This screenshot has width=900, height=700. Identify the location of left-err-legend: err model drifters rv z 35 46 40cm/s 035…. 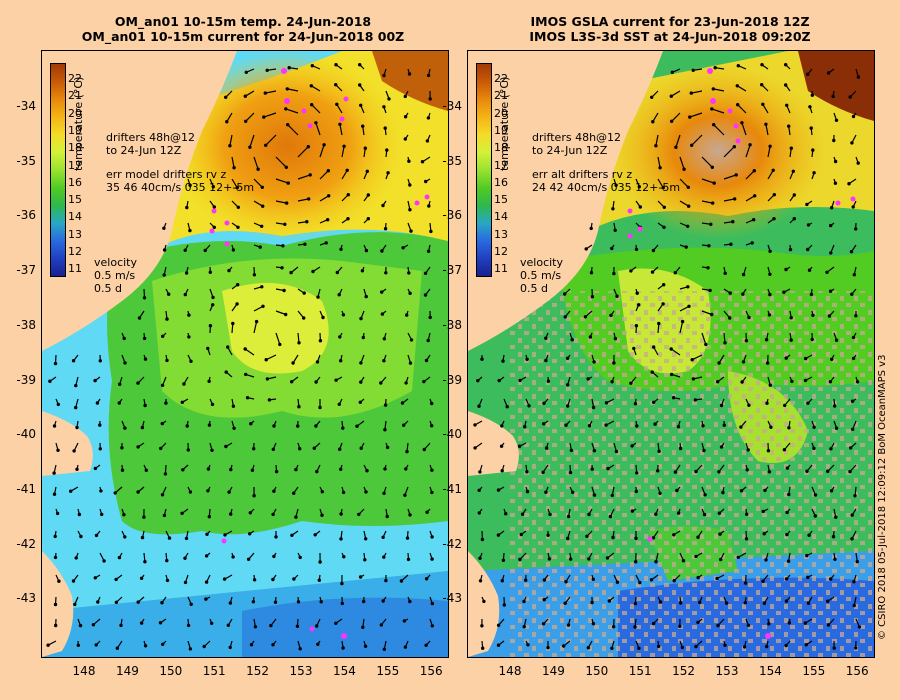
(180, 181).